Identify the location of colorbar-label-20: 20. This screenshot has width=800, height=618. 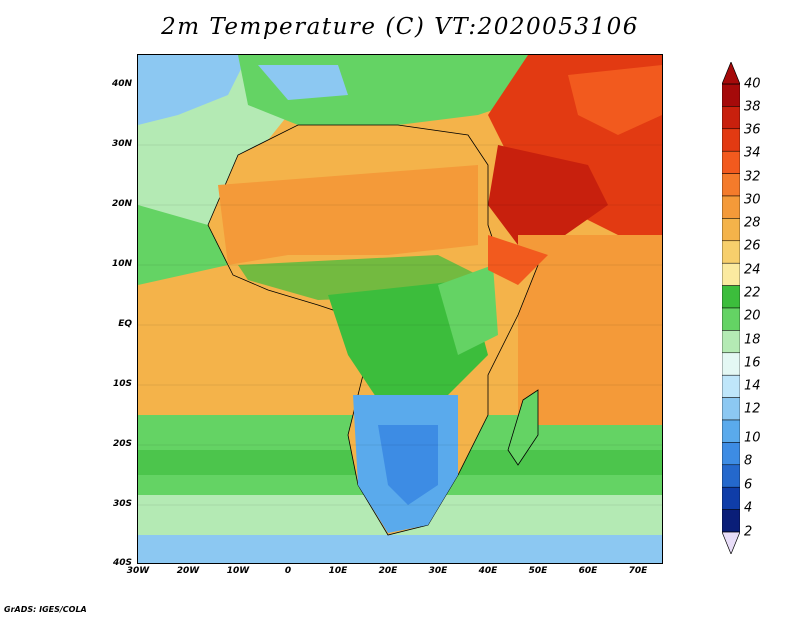
(752, 316).